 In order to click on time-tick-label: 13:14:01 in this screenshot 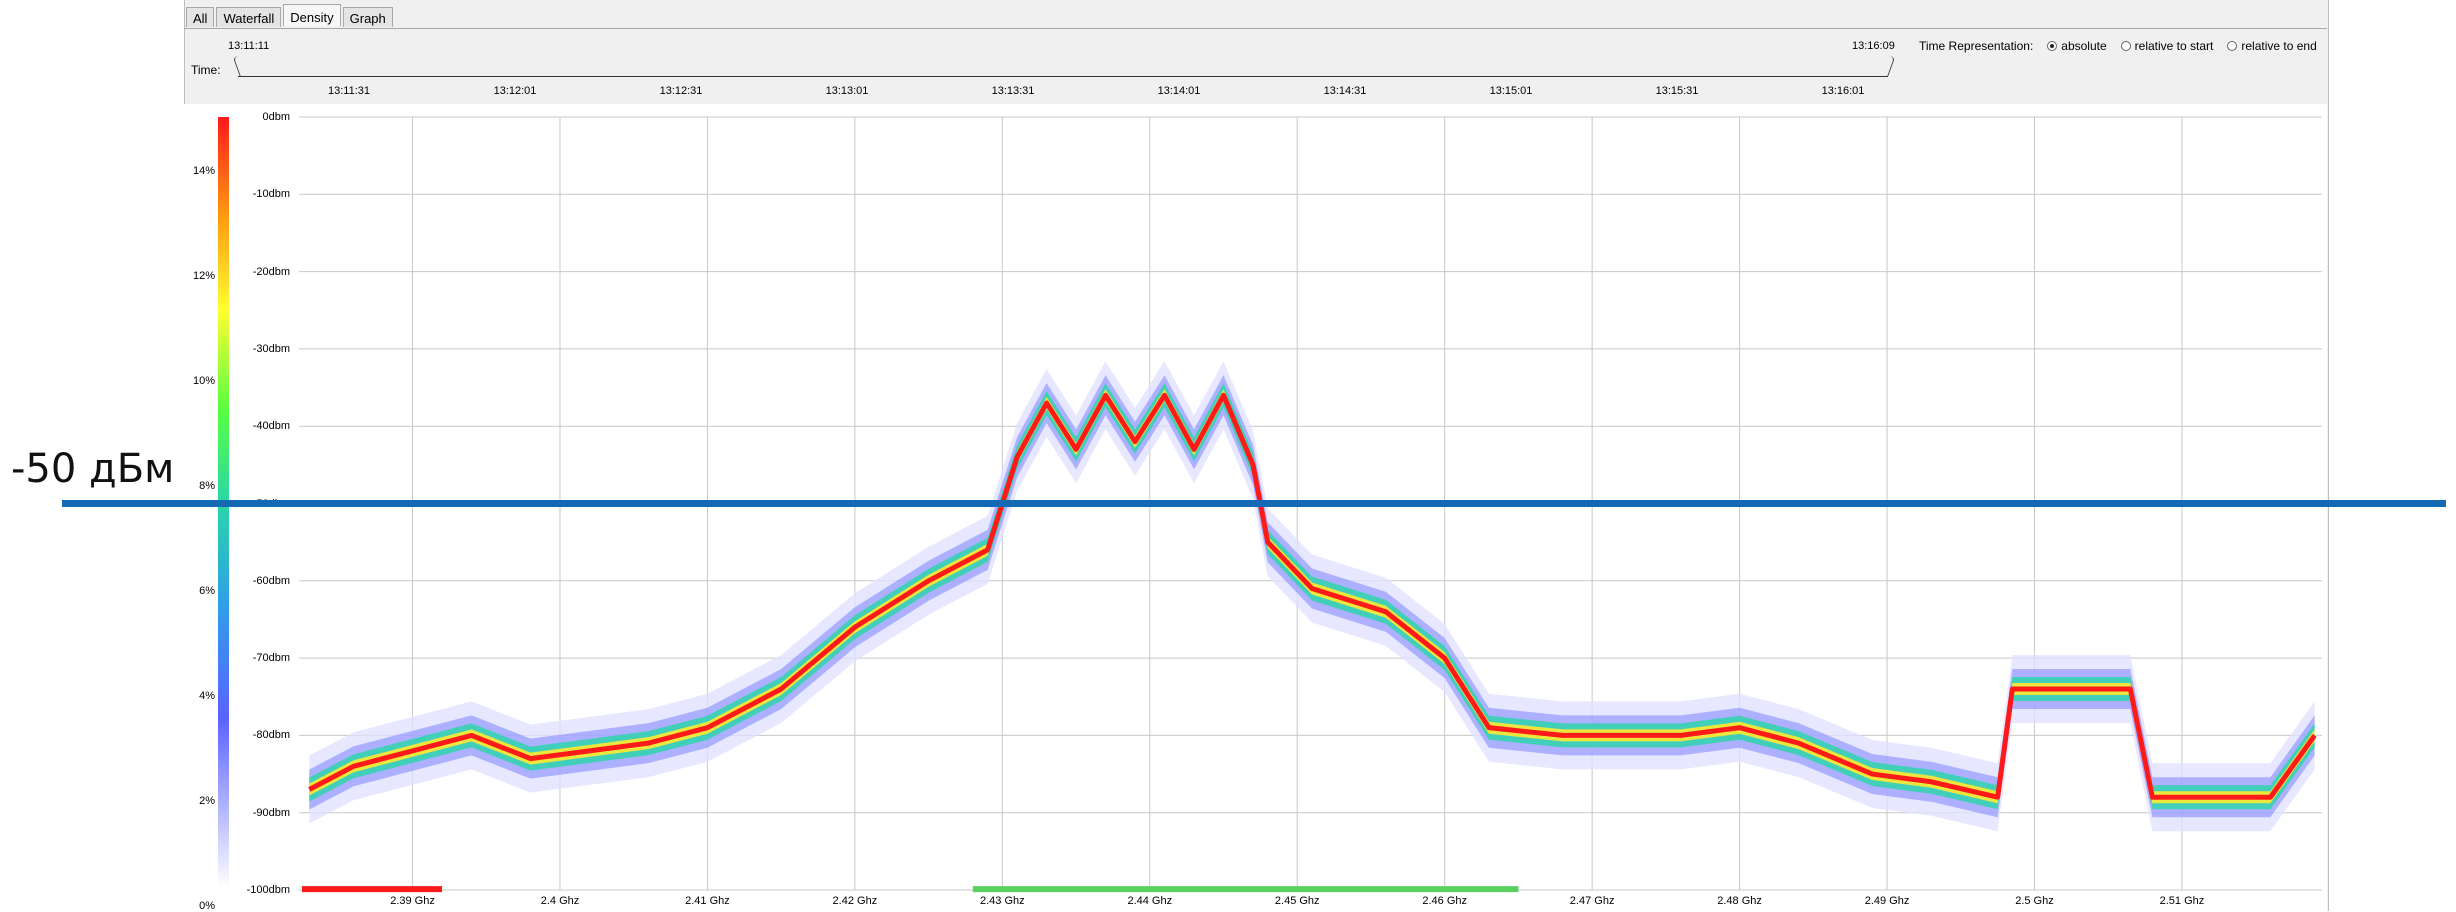, I will do `click(1179, 91)`.